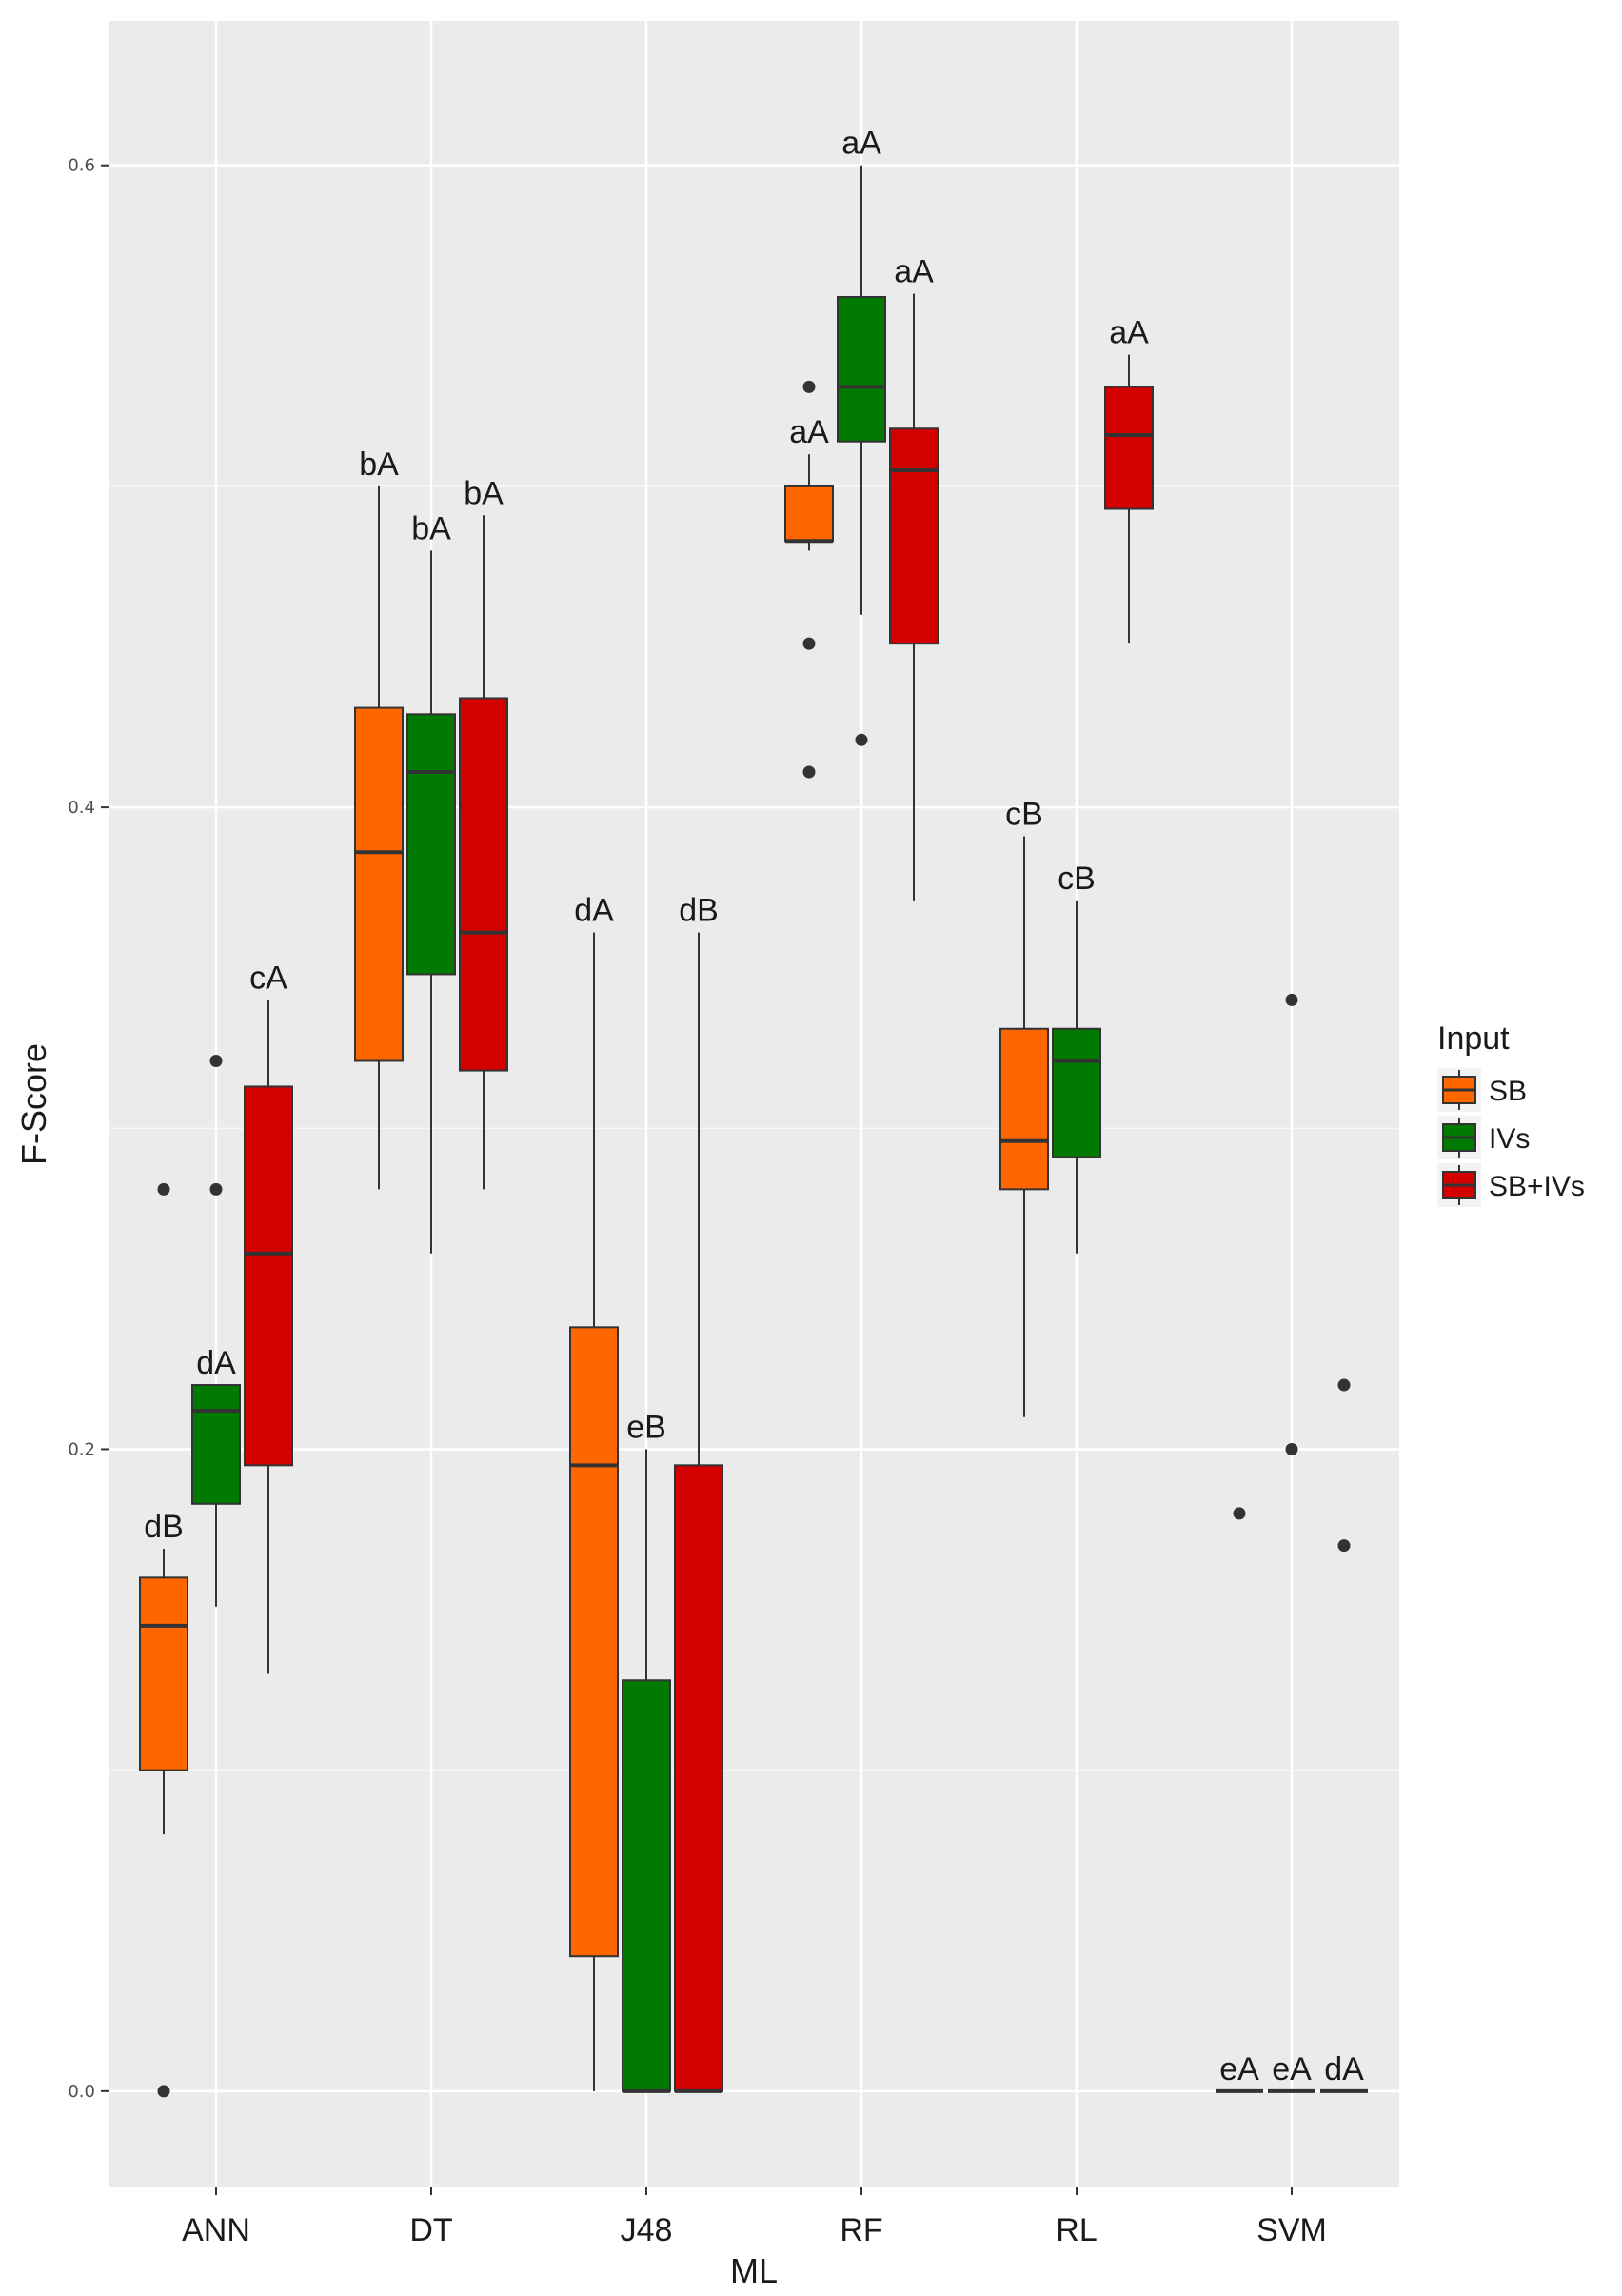 This screenshot has width=1622, height=2296. I want to click on box-rf-ivs, so click(861, 455).